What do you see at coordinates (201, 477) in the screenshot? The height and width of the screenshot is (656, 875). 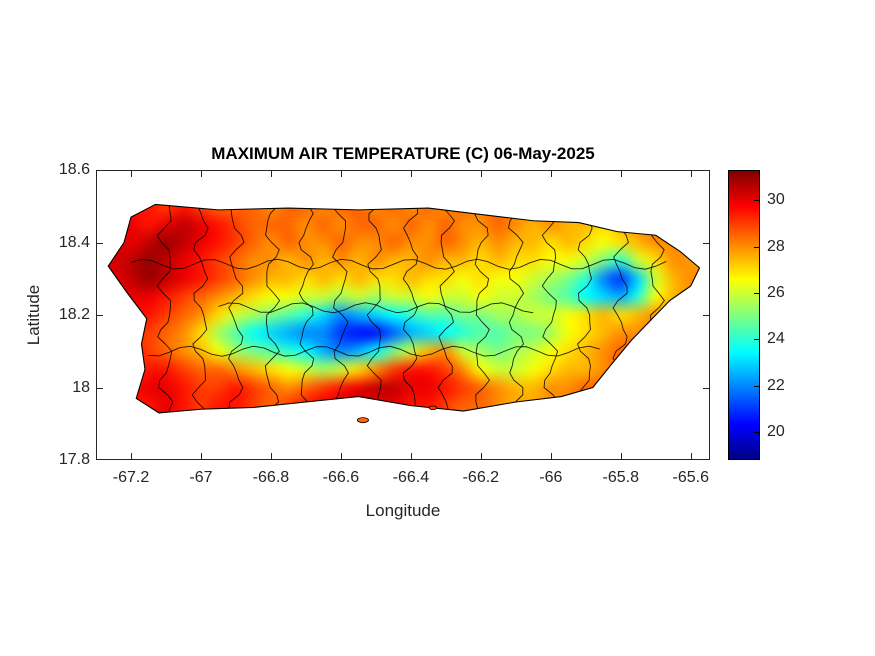 I see `x-tick-label: -67` at bounding box center [201, 477].